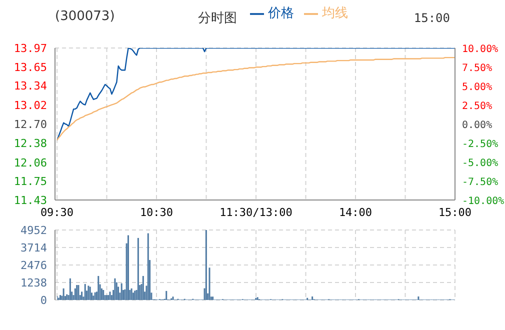 Image resolution: width=505 pixels, height=330 pixels. What do you see at coordinates (30, 67) in the screenshot?
I see `y-tick-label: 13.65` at bounding box center [30, 67].